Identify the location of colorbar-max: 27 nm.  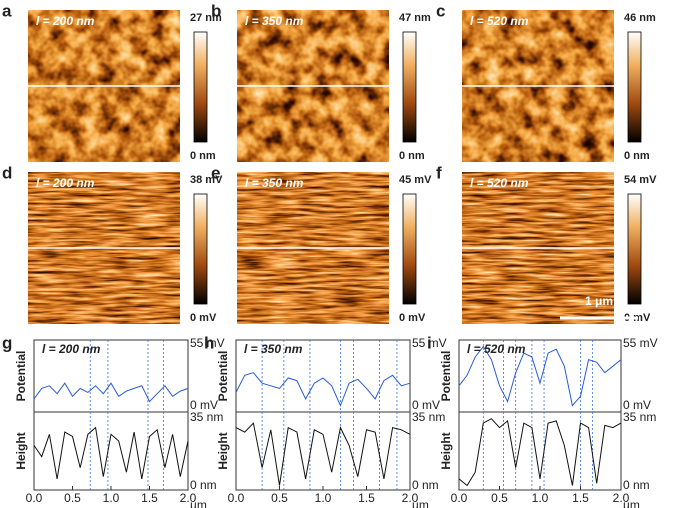
(206, 18).